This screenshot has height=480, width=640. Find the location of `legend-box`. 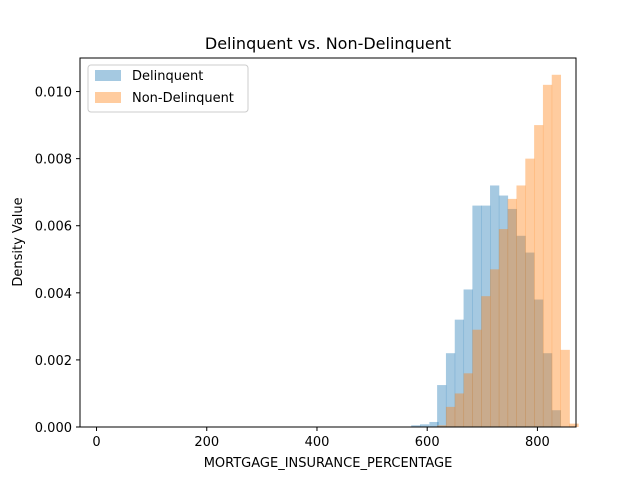

legend-box is located at coordinates (168, 88).